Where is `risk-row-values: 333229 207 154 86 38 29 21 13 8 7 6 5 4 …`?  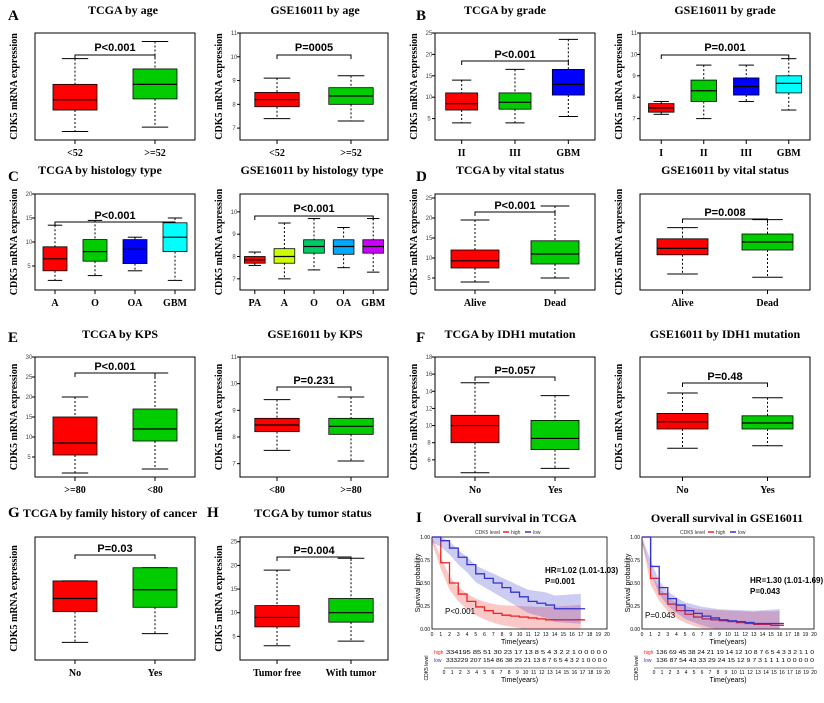 risk-row-values: 333229 207 154 86 38 29 21 13 8 7 6 5 4 … is located at coordinates (526, 661).